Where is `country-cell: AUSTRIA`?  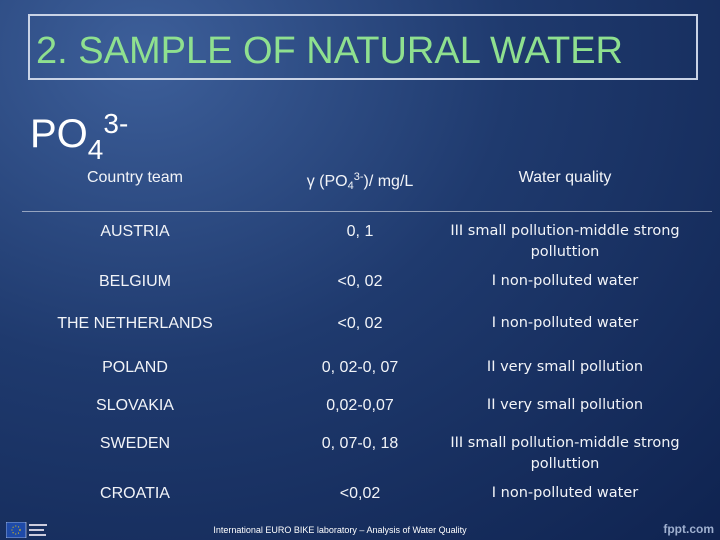
country-cell: AUSTRIA is located at coordinates (135, 231).